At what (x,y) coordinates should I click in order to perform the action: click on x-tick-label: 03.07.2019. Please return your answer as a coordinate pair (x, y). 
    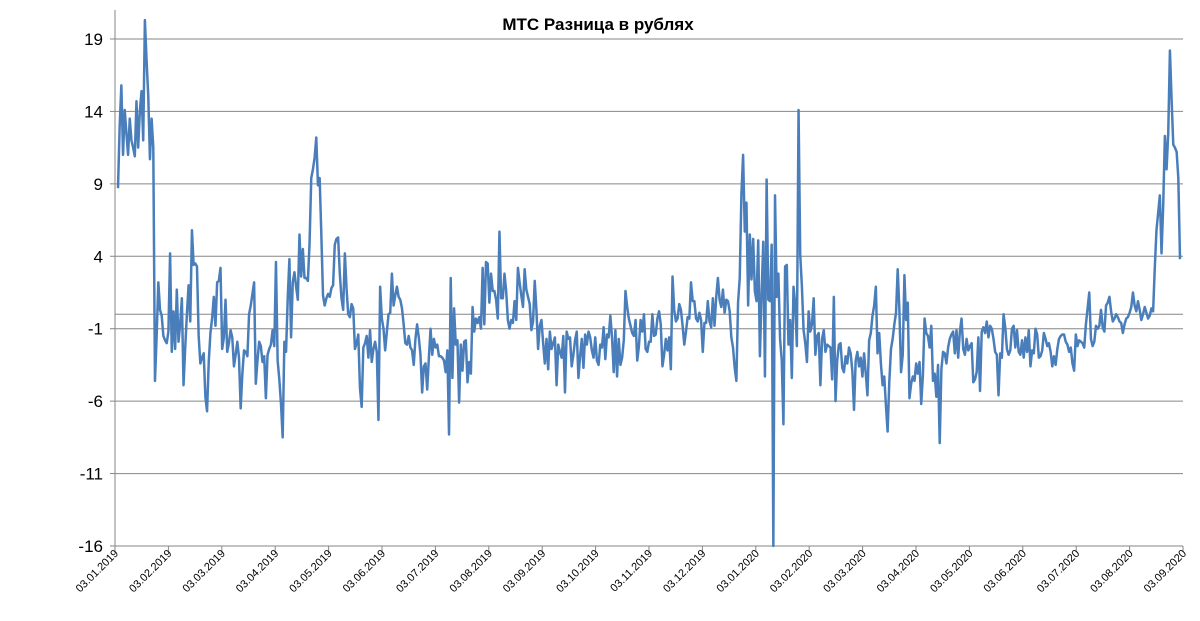
    Looking at the image, I should click on (417, 571).